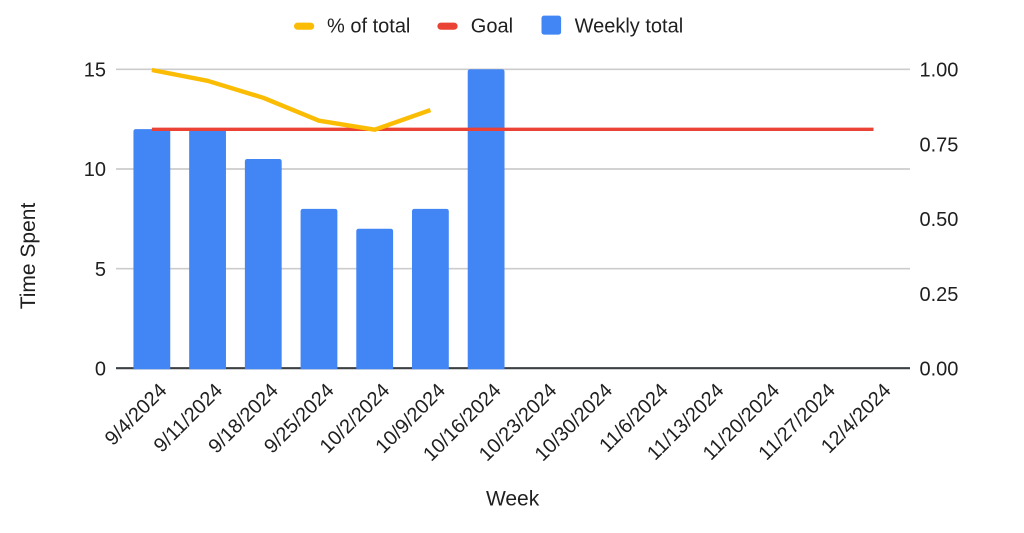 This screenshot has width=1024, height=533. I want to click on svg-text: Goal, so click(492, 27).